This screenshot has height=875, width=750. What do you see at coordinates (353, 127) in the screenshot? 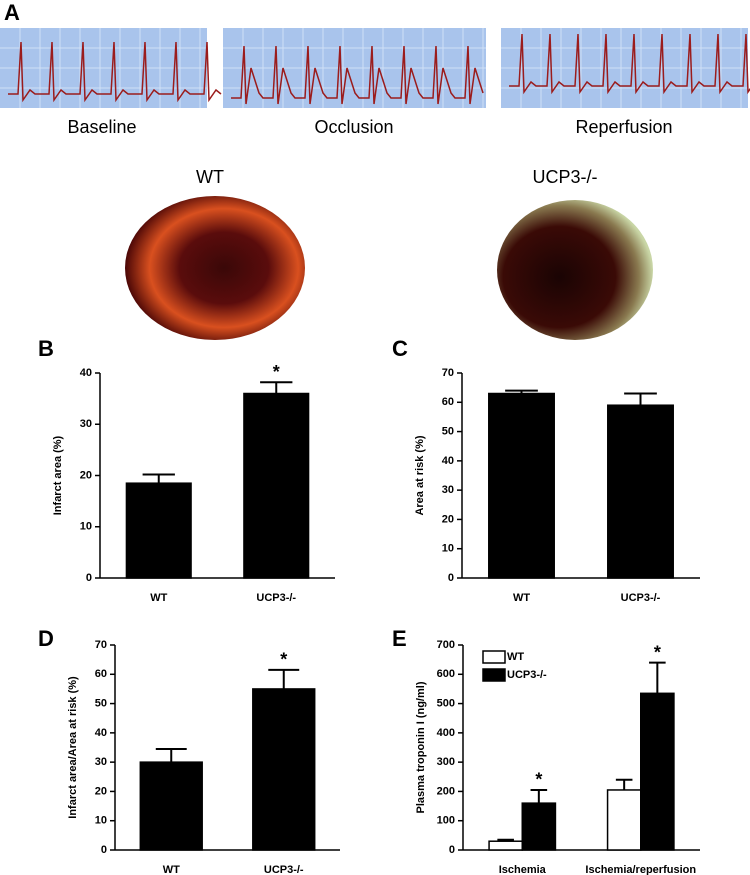
I see `trace-label: Occlusion` at bounding box center [353, 127].